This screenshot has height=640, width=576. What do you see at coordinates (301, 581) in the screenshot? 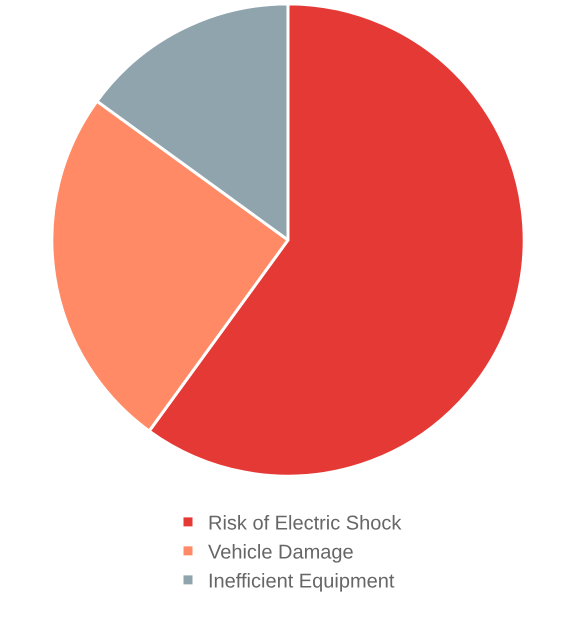
I see `legend-label: Inefficient Equipment` at bounding box center [301, 581].